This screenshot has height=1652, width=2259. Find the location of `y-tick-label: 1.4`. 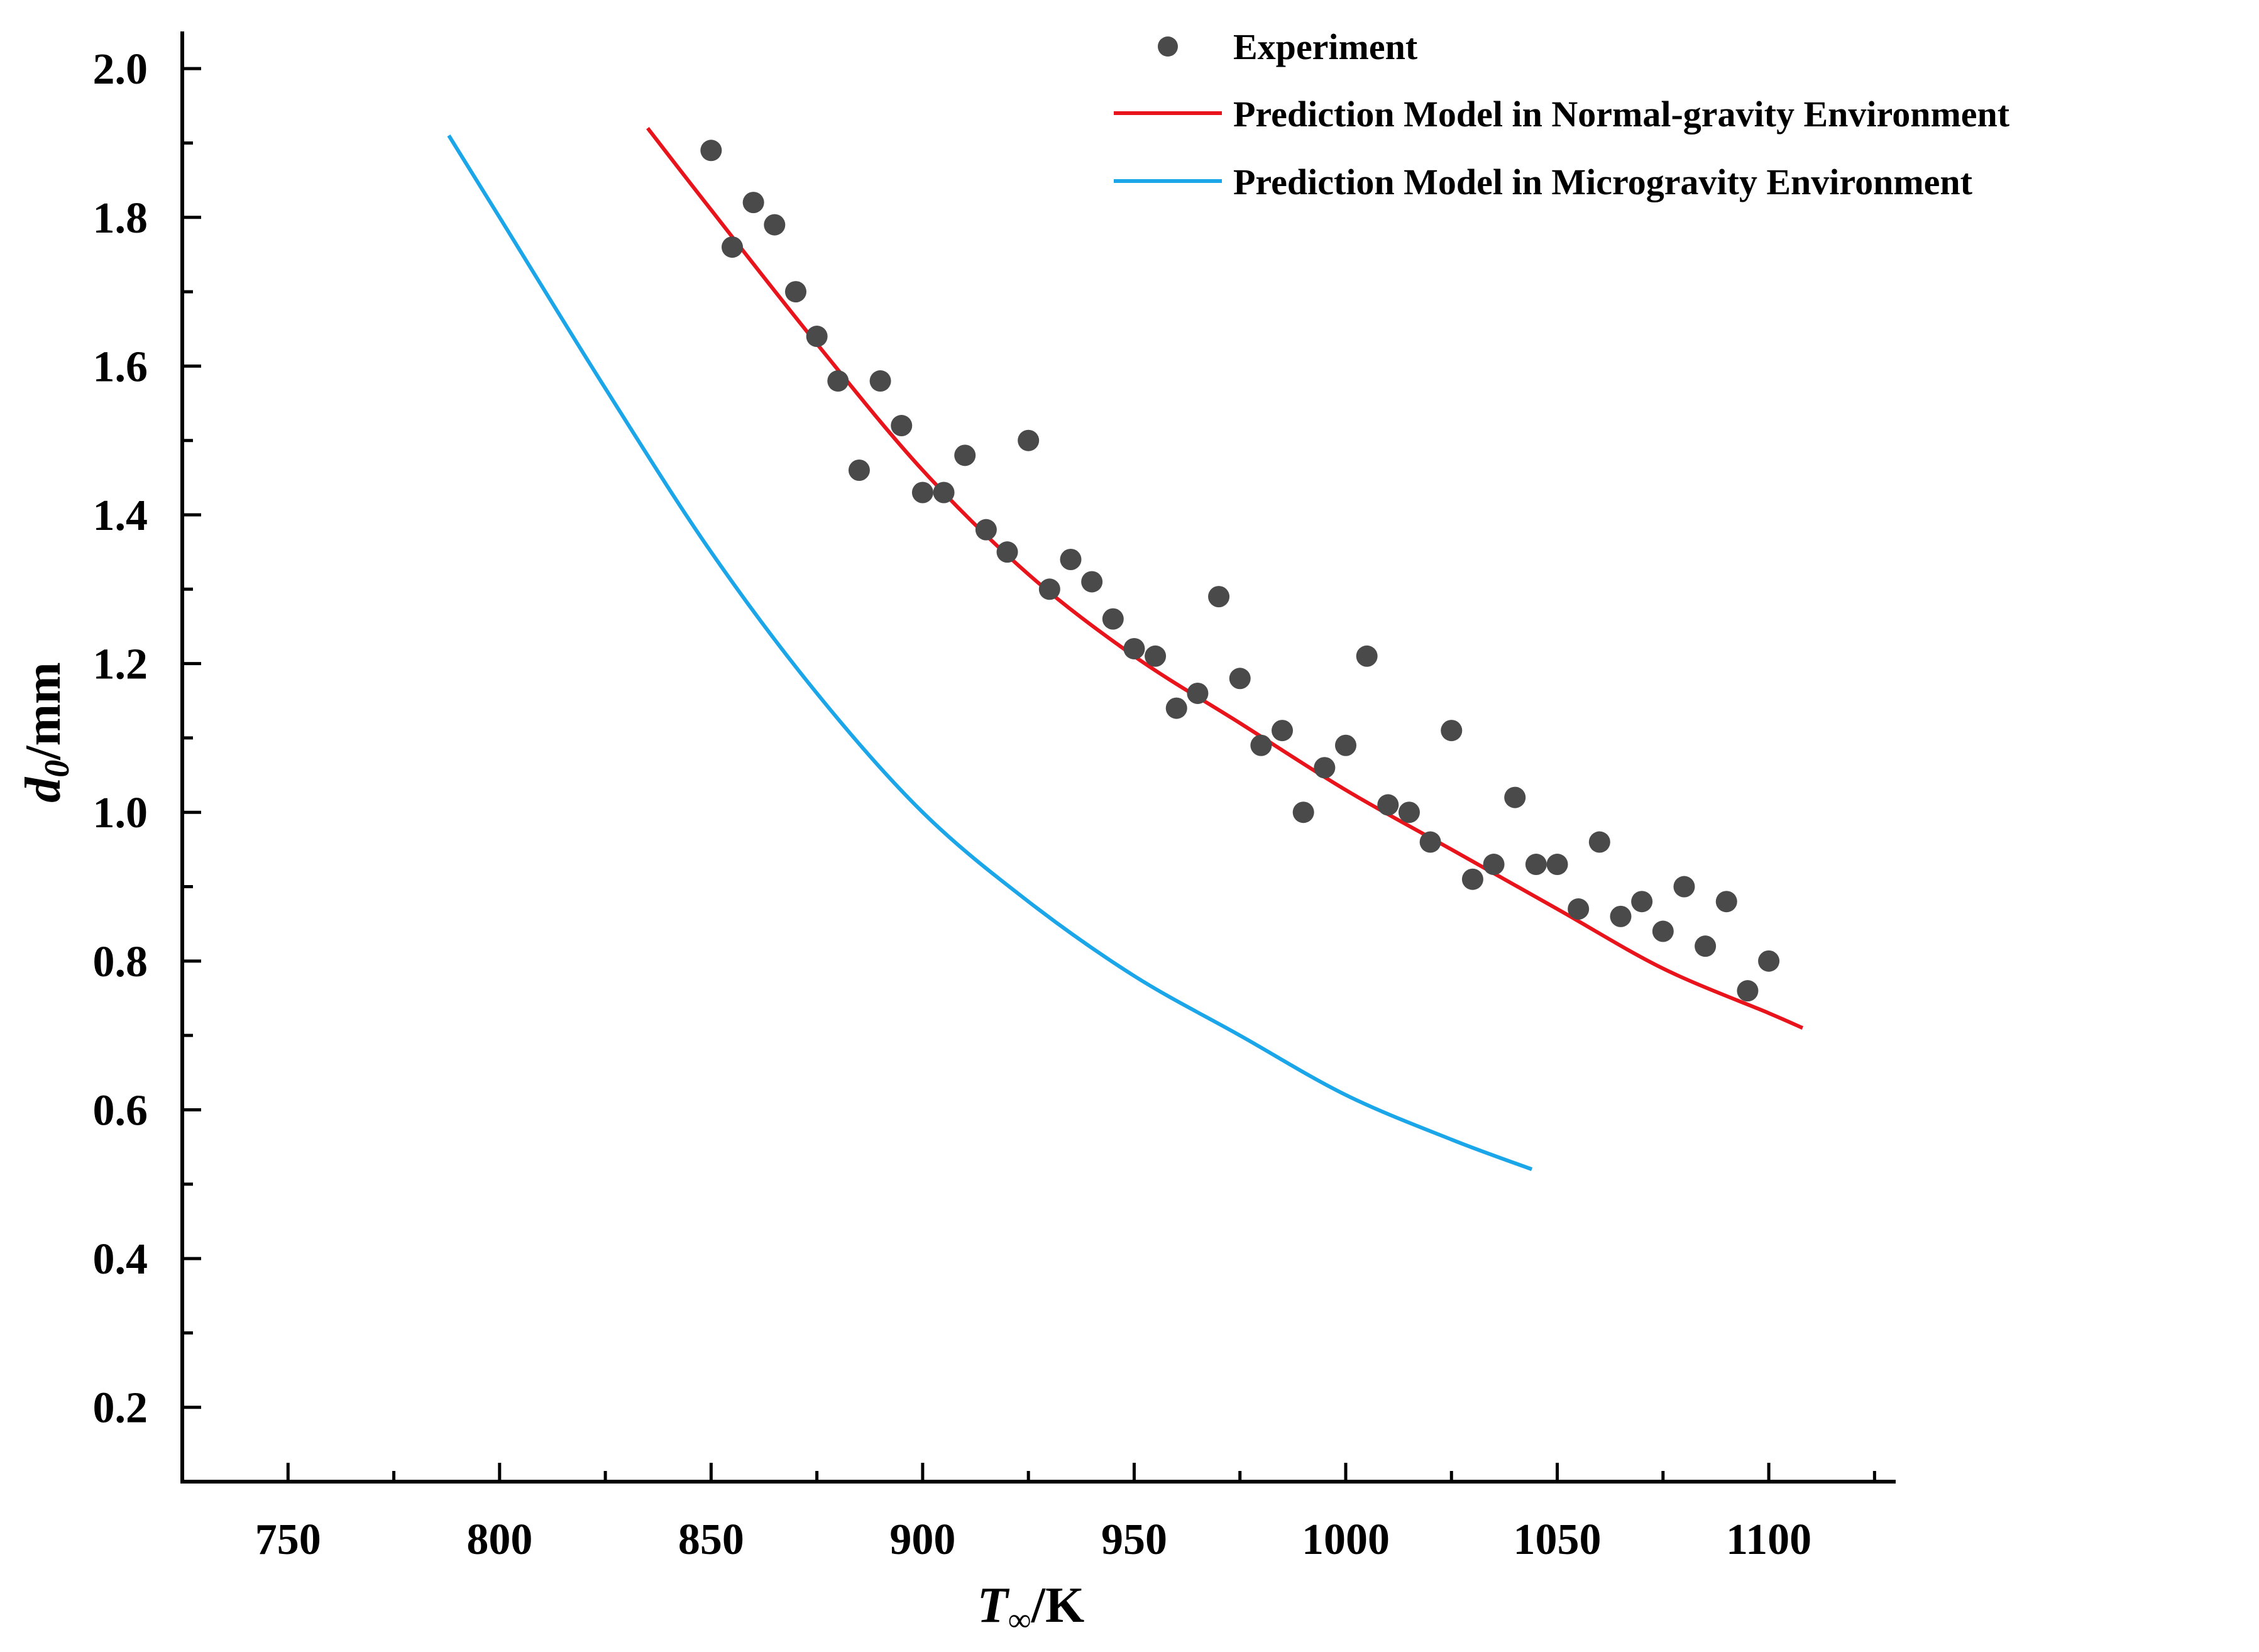

y-tick-label: 1.4 is located at coordinates (120, 516).